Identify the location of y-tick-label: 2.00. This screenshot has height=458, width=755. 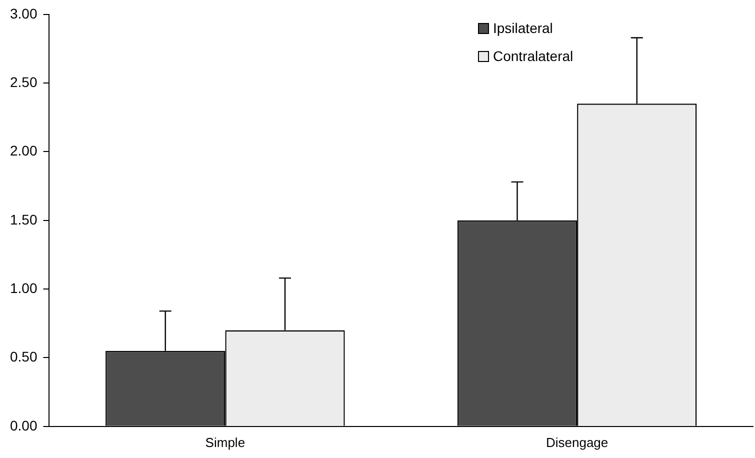
(24, 150).